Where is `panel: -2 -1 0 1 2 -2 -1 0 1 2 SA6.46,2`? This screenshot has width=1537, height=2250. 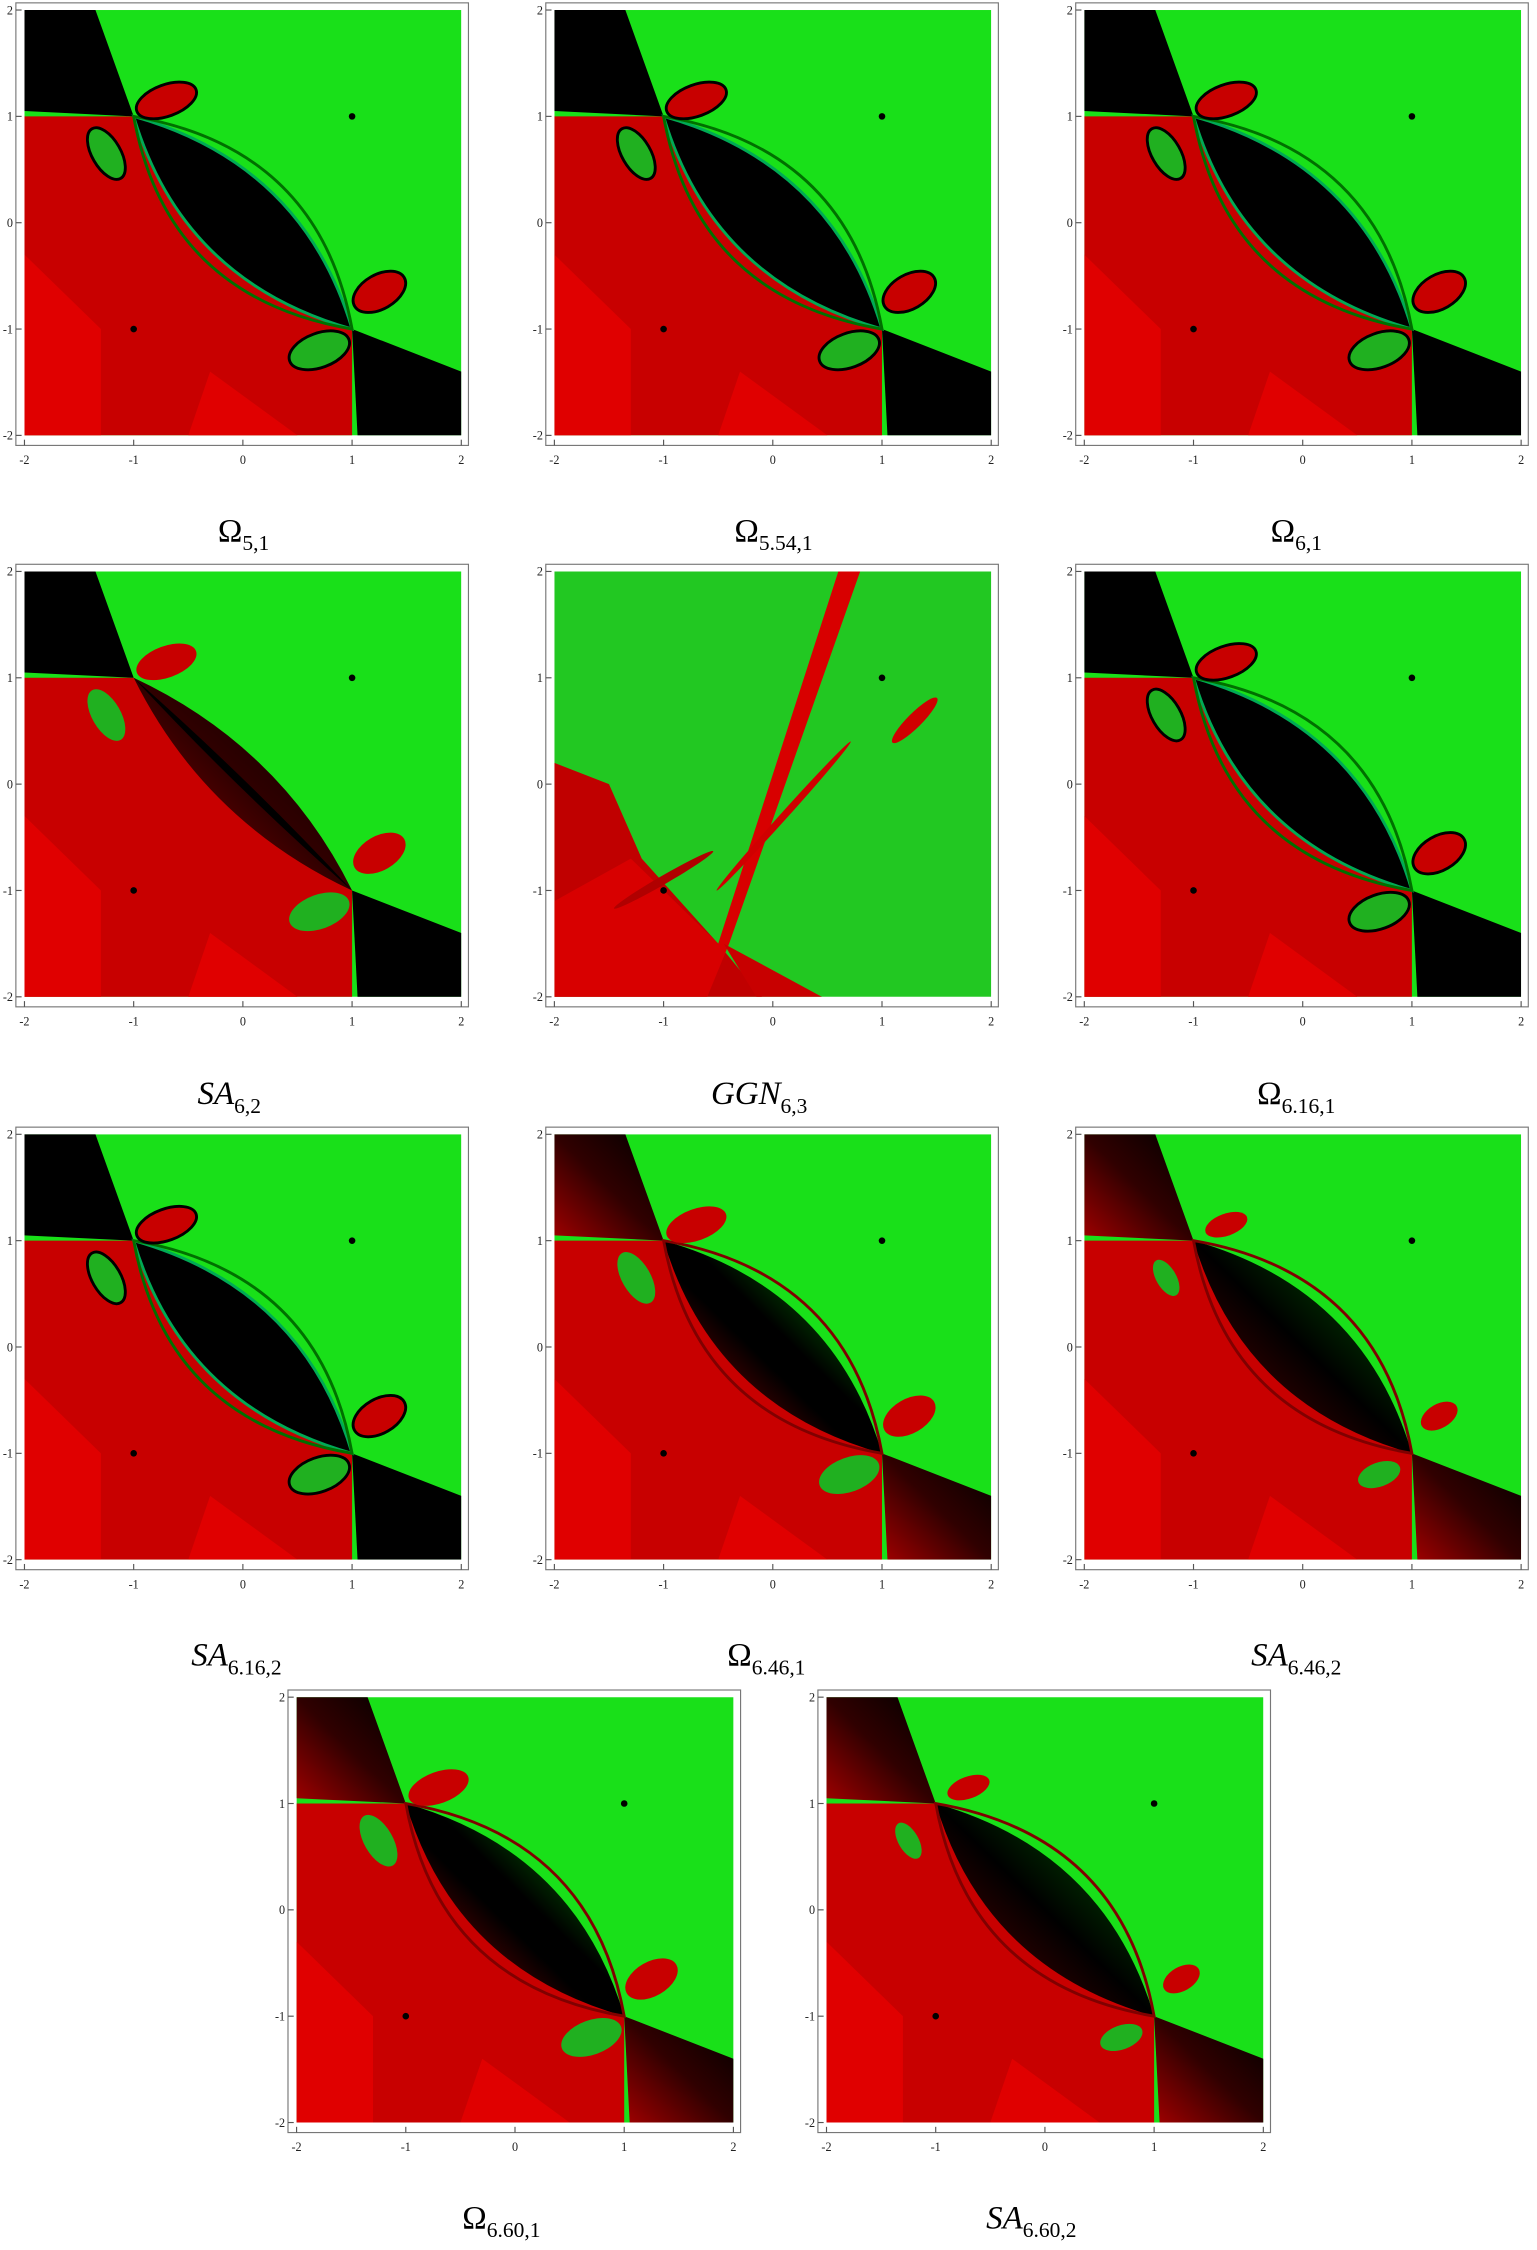 panel: -2 -1 0 1 2 -2 -1 0 1 2 SA6.46,2 is located at coordinates (1296, 1402).